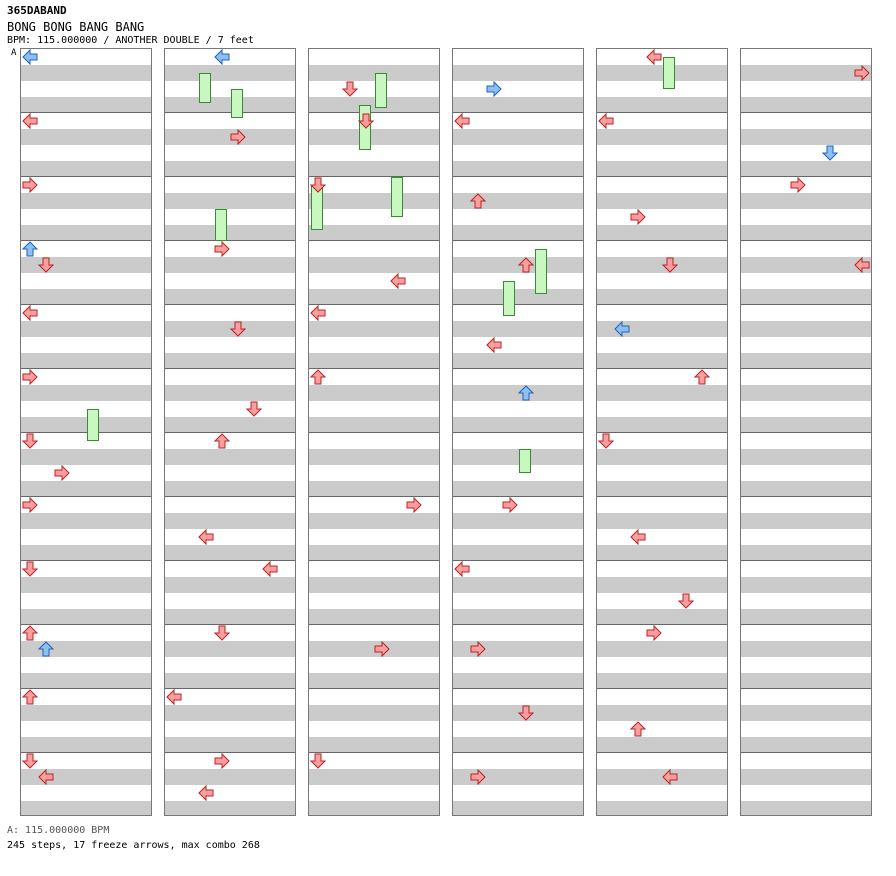  Describe the element at coordinates (14, 53) in the screenshot. I see `bpm-marker: A` at that location.